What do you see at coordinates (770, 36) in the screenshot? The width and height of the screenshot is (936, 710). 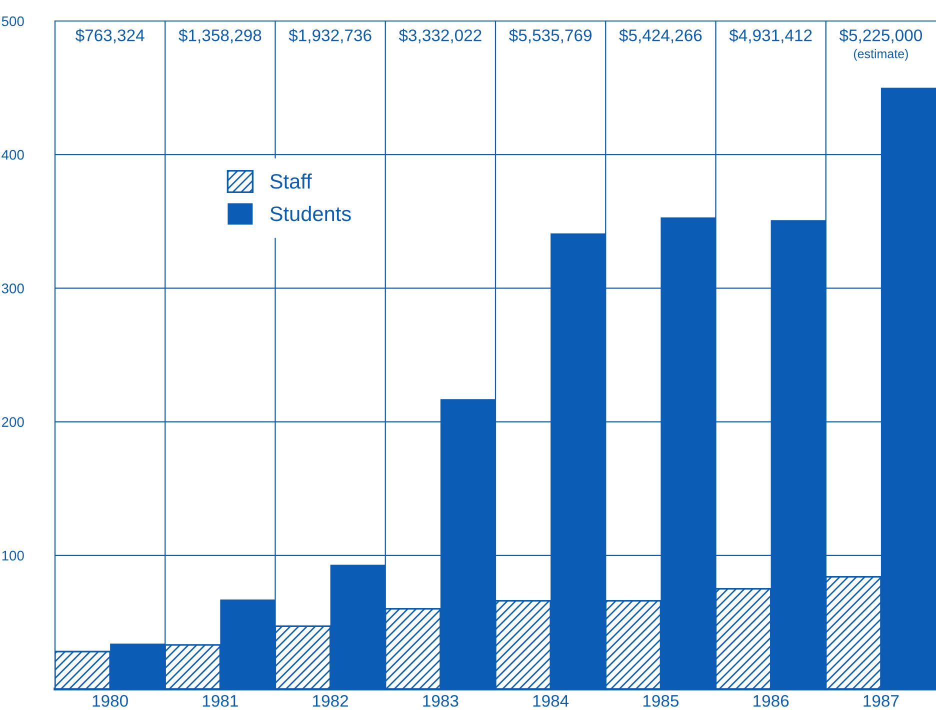 I see `annotation: $4,931,412` at bounding box center [770, 36].